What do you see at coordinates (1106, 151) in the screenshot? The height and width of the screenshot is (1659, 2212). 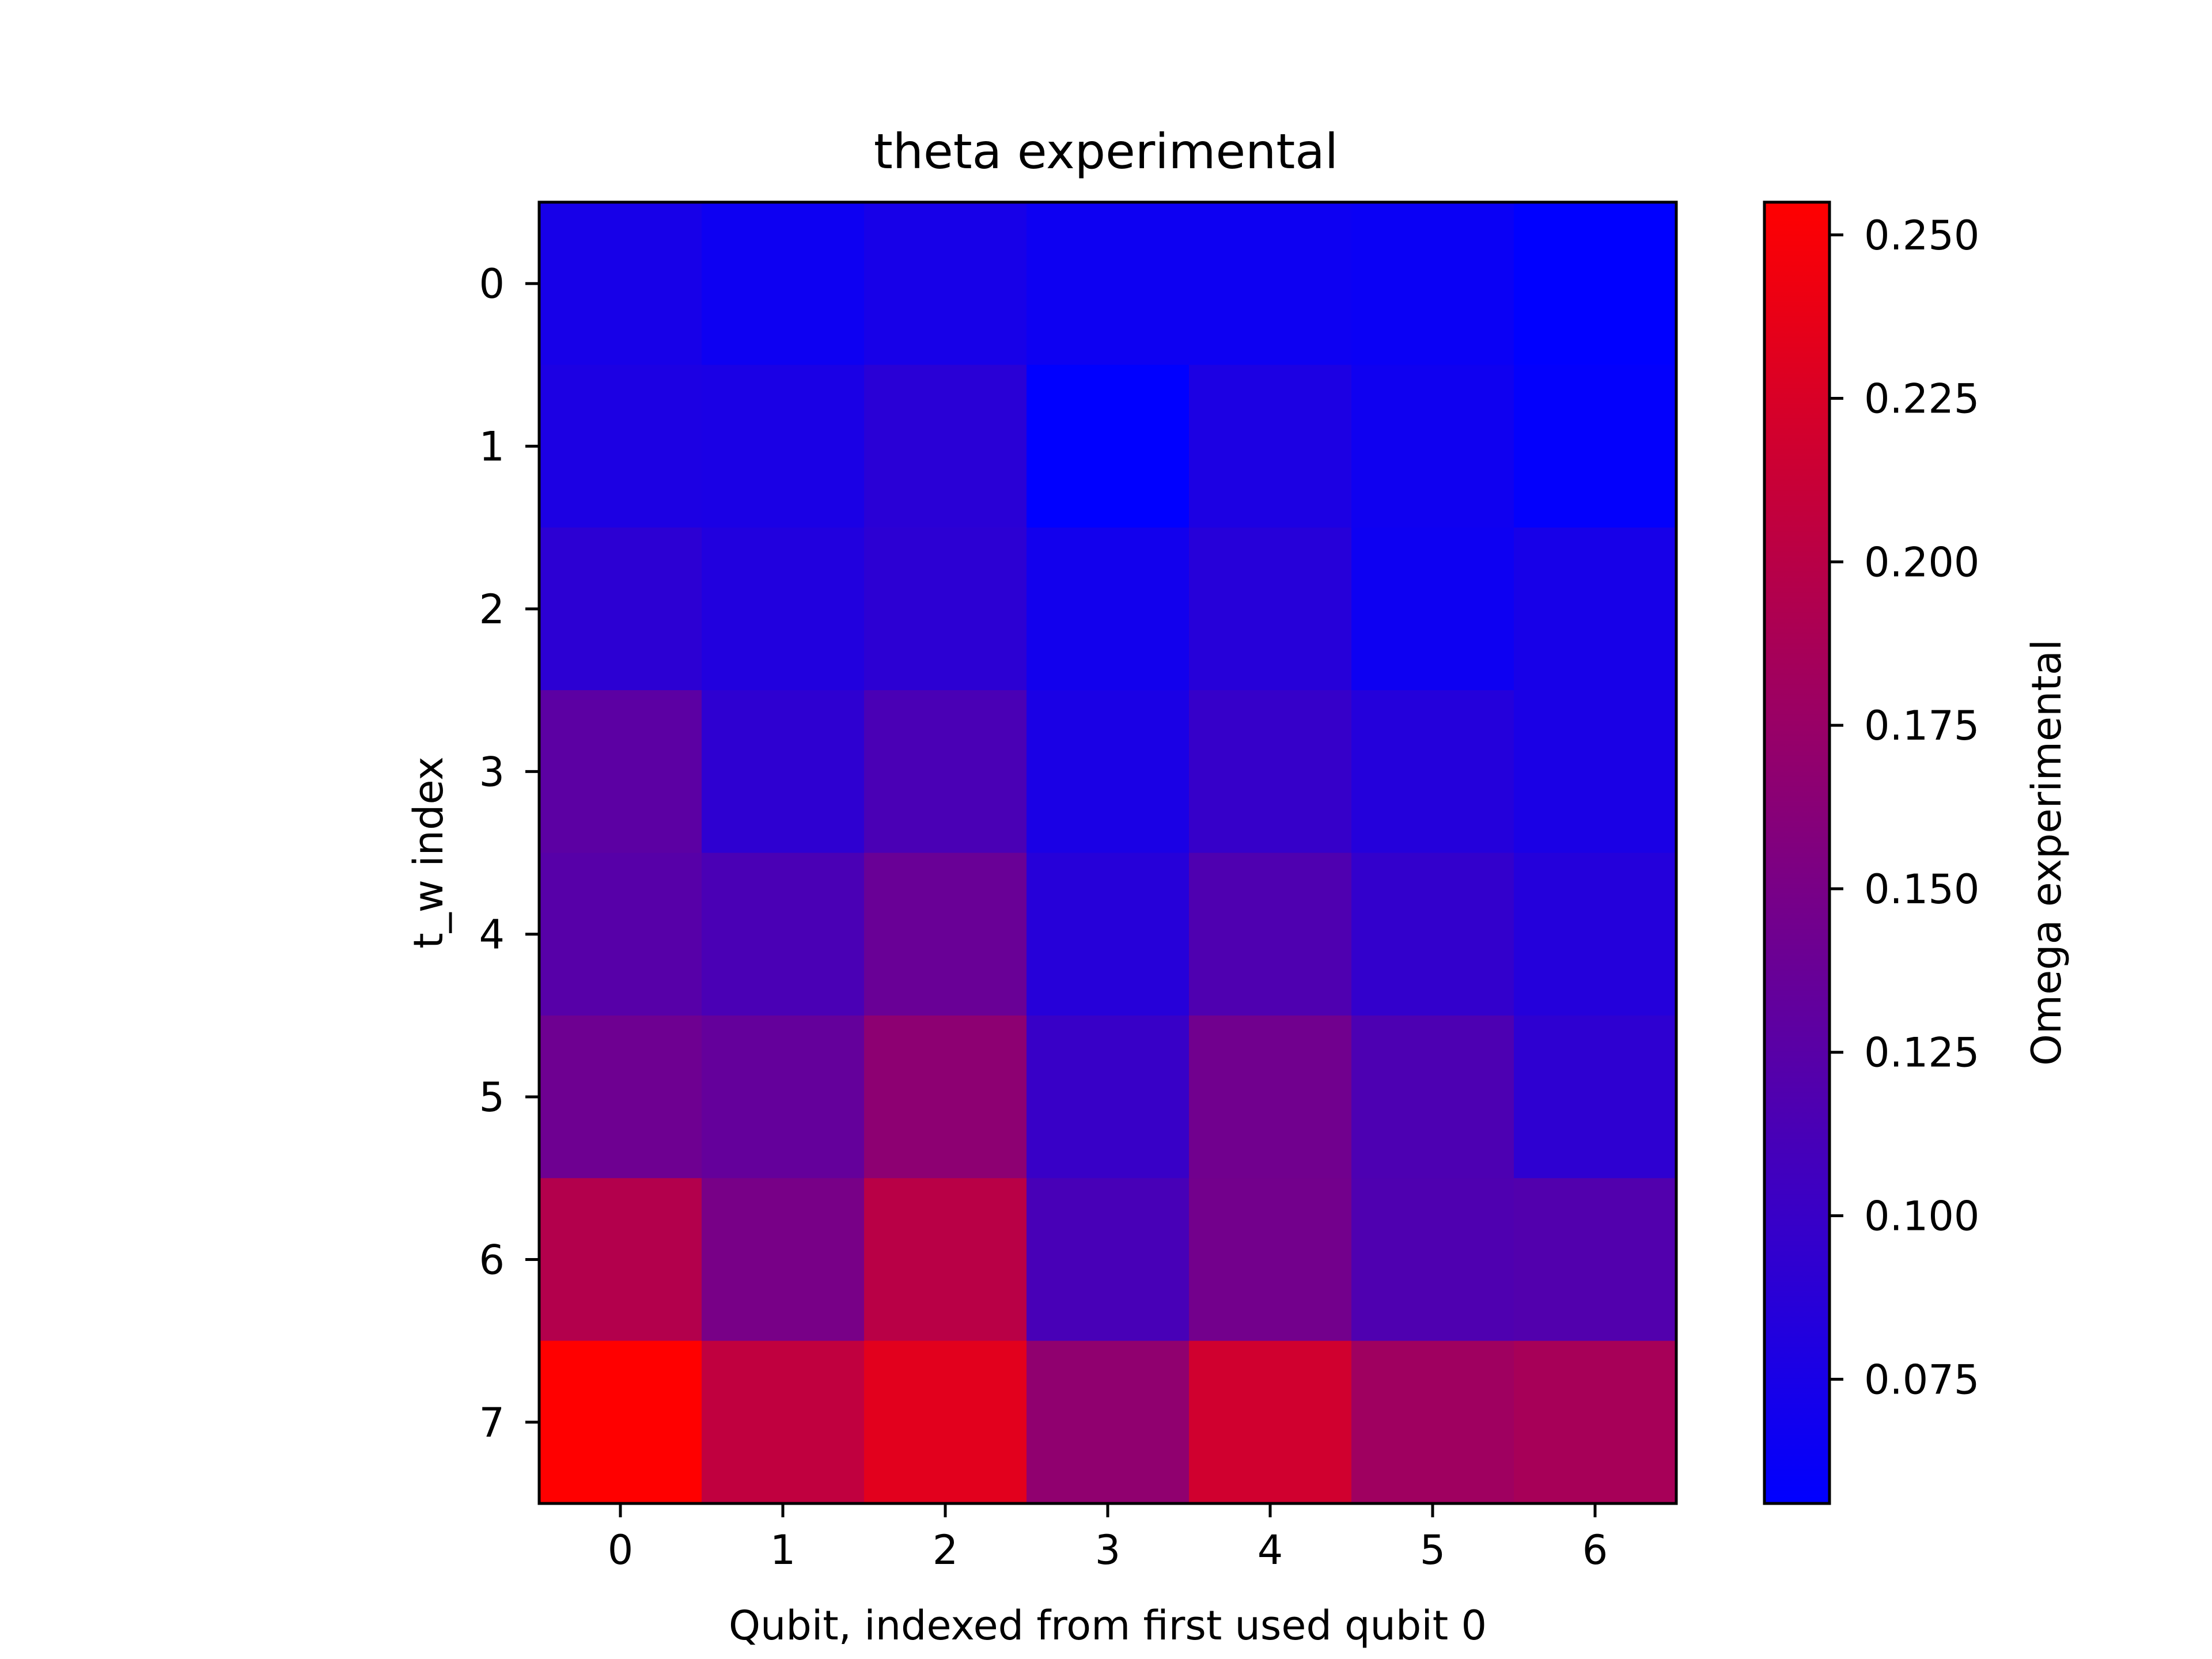 I see `chart-title: theta experimental` at bounding box center [1106, 151].